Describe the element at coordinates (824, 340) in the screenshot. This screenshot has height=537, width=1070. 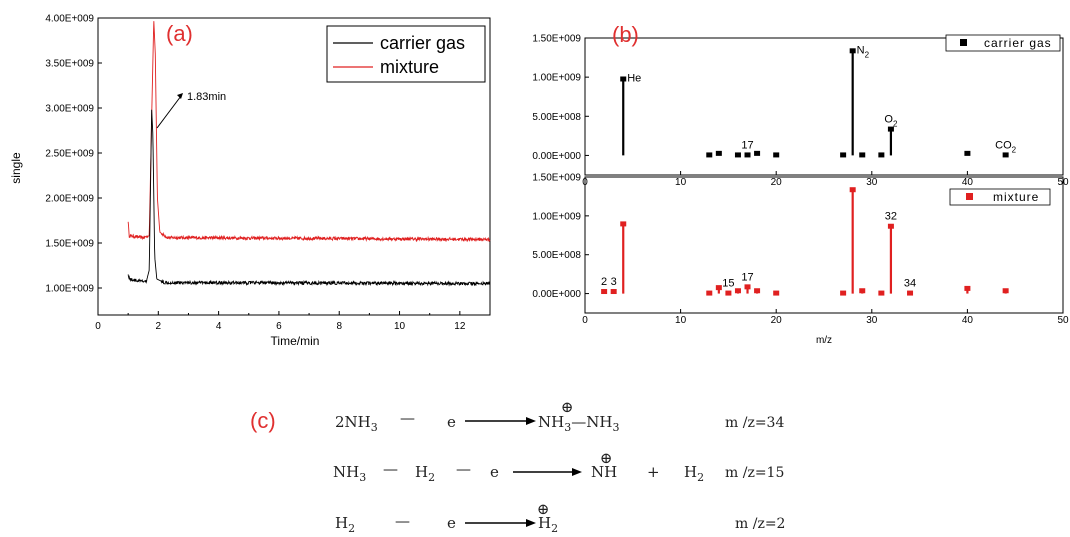
I see `x-axis-title-b: m/z` at that location.